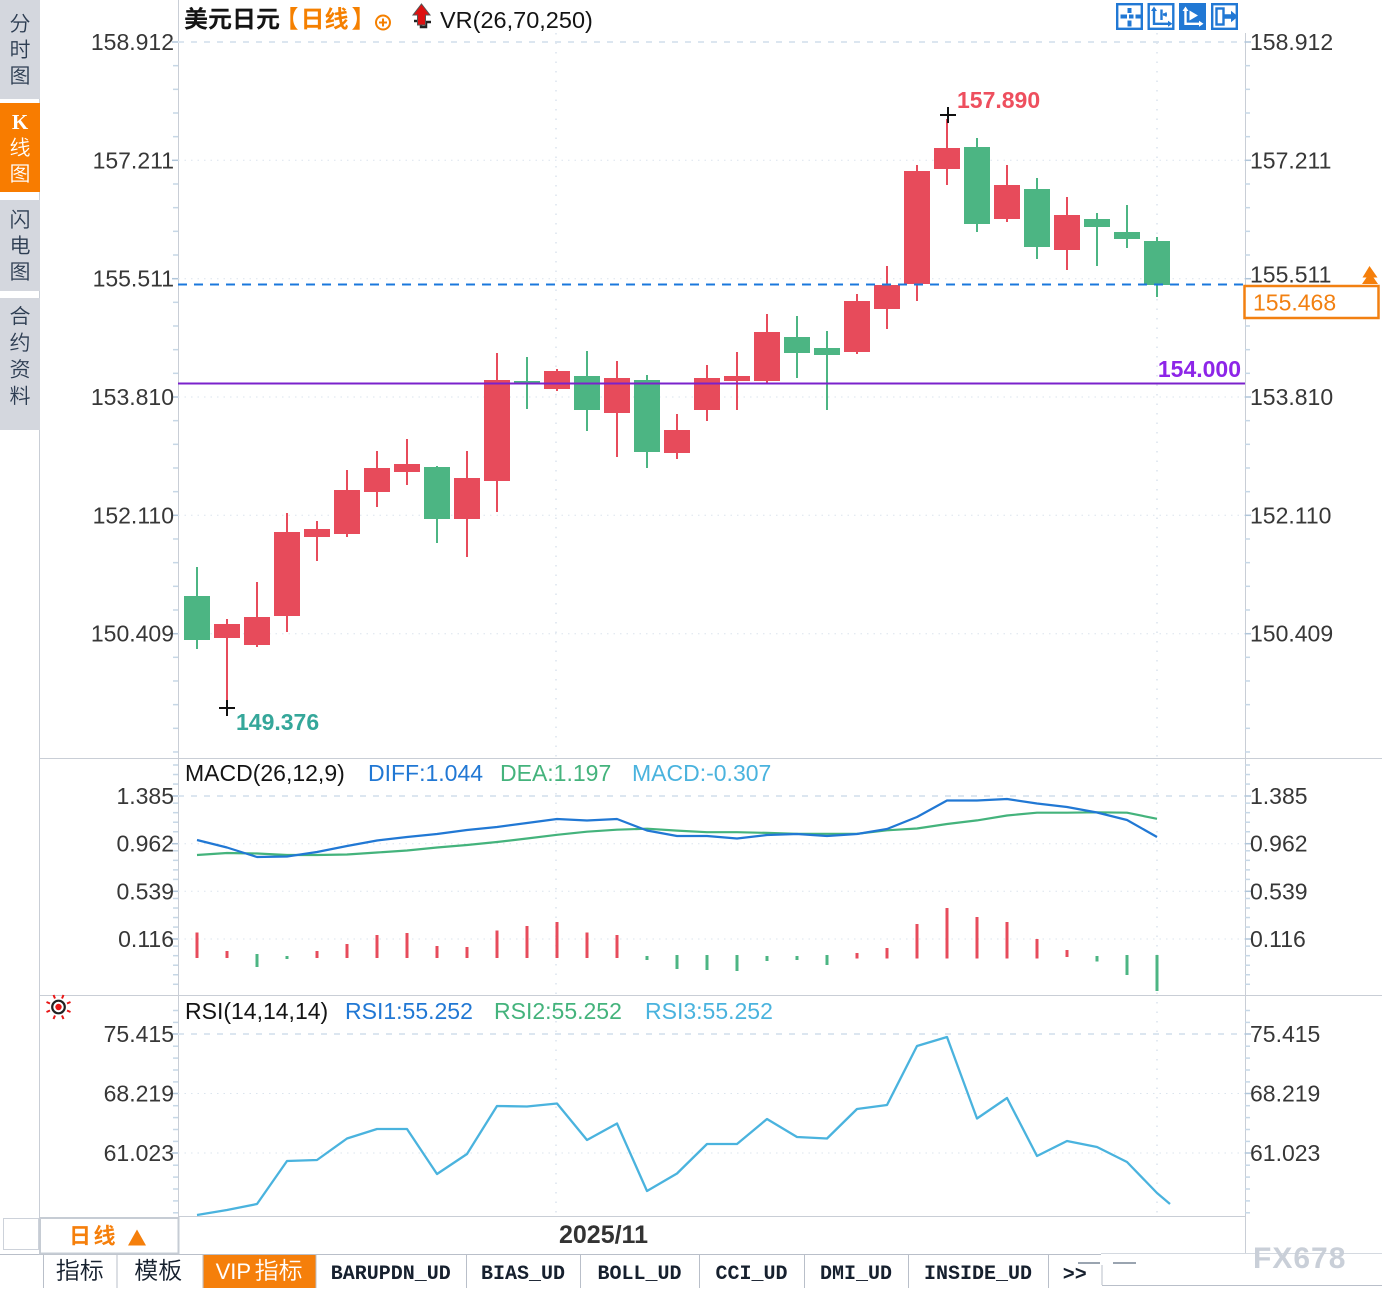  What do you see at coordinates (1199, 369) in the screenshot?
I see `svg-text: 154.000` at bounding box center [1199, 369].